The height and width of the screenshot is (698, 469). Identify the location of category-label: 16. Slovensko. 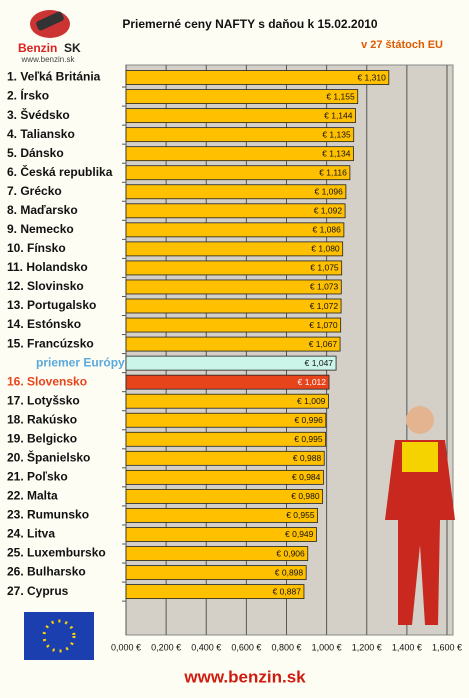
(47, 381).